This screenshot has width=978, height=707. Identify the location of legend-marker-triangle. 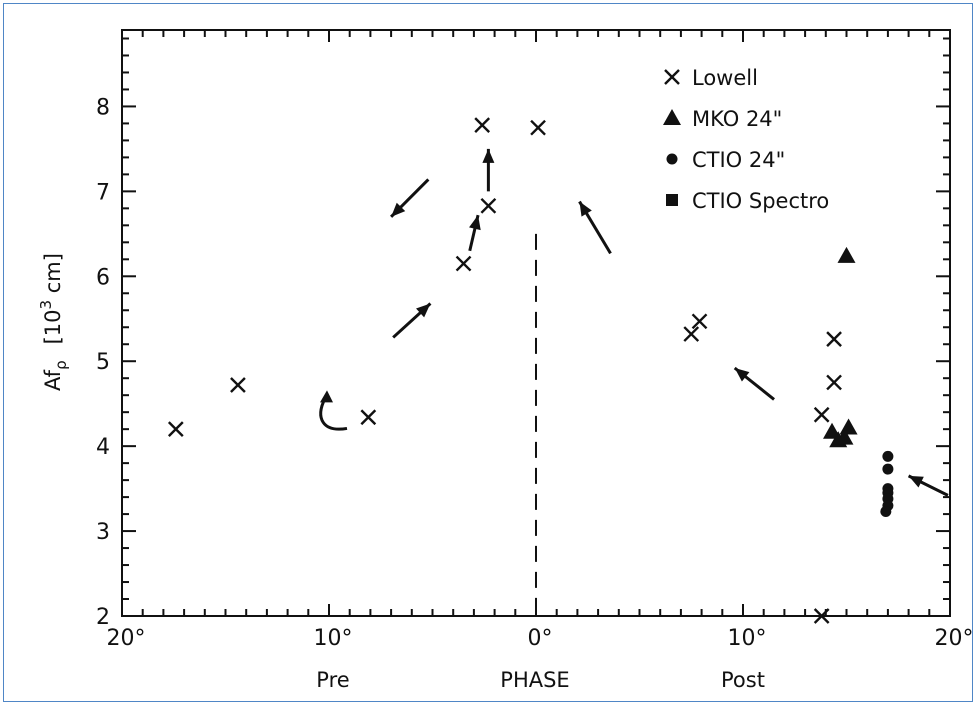
(672, 117).